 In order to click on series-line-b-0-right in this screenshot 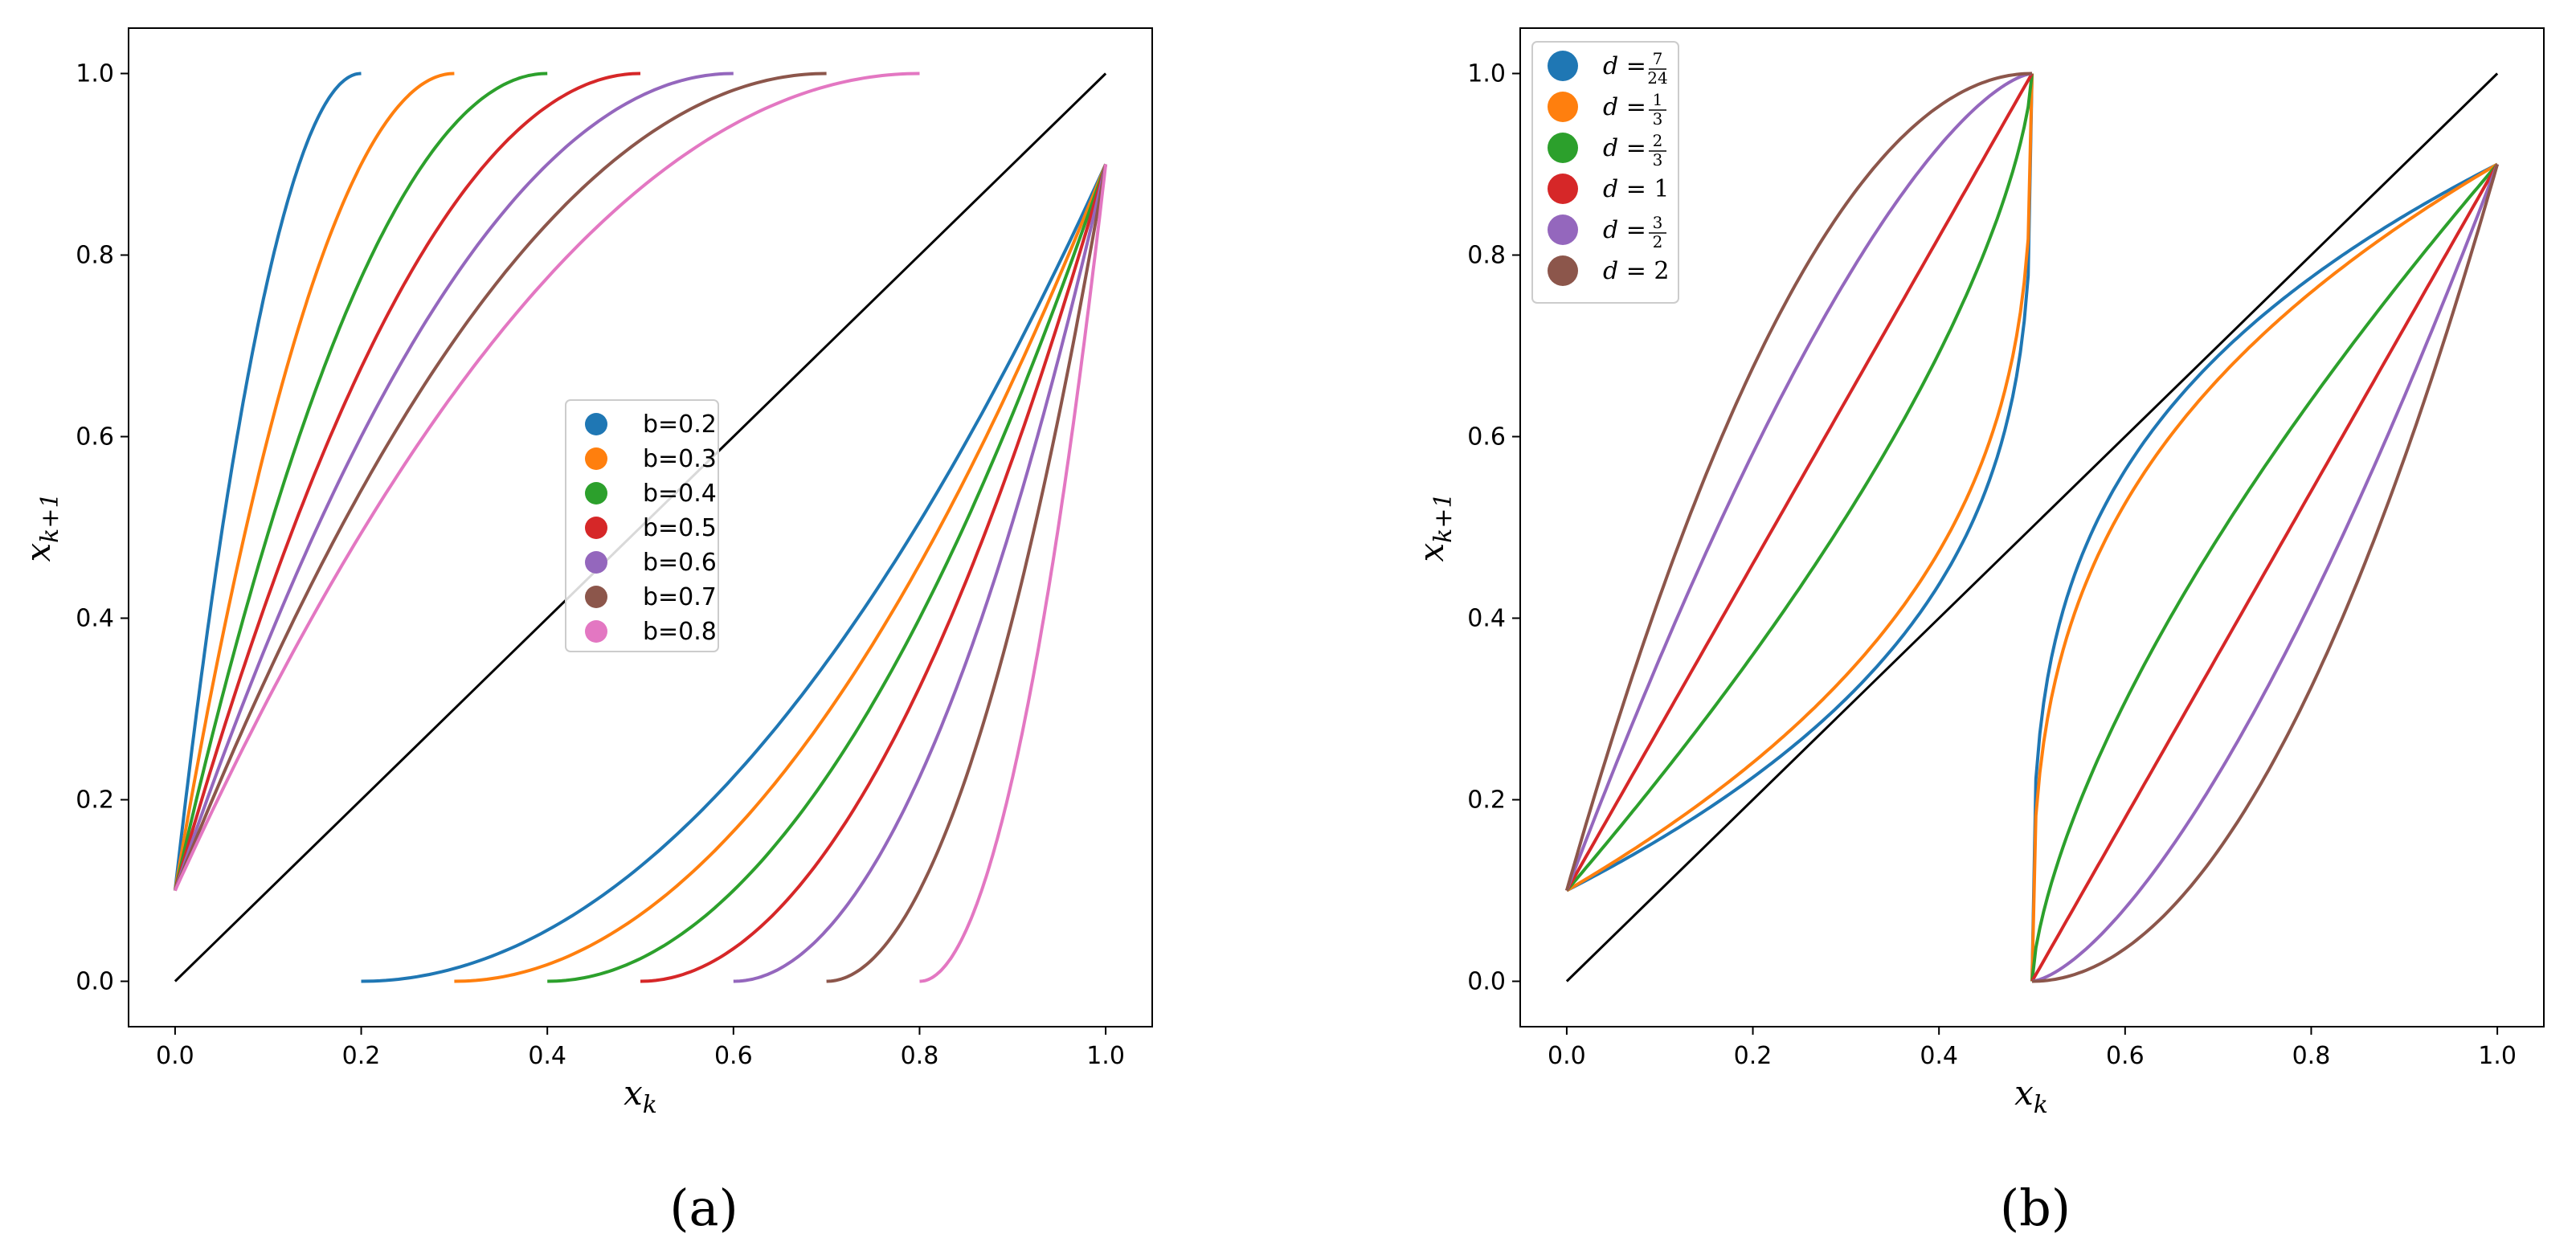, I will do `click(2264, 572)`.